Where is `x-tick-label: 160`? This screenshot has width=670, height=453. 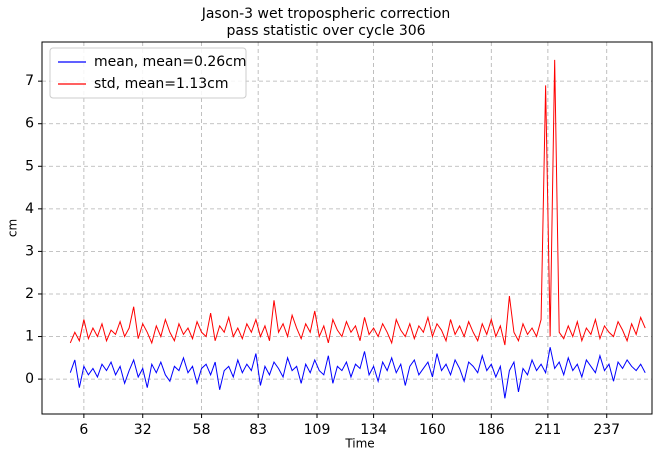
x-tick-label: 160 is located at coordinates (432, 430).